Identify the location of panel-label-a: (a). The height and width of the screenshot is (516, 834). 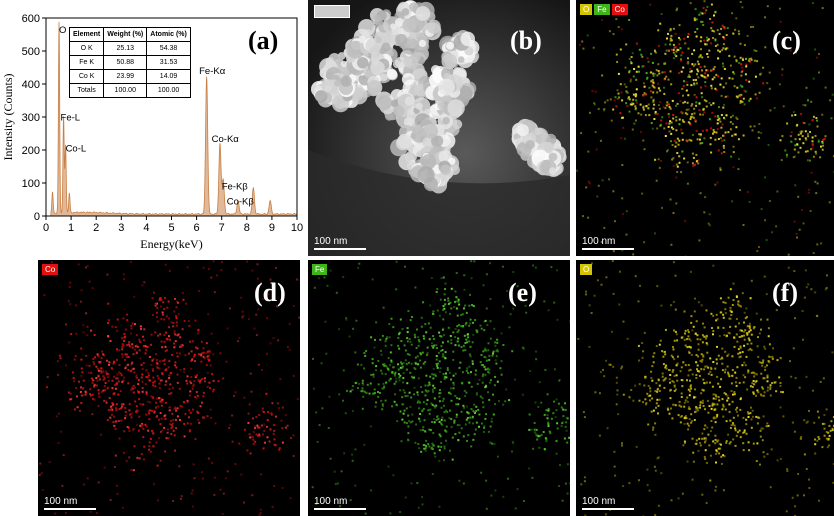
(263, 40).